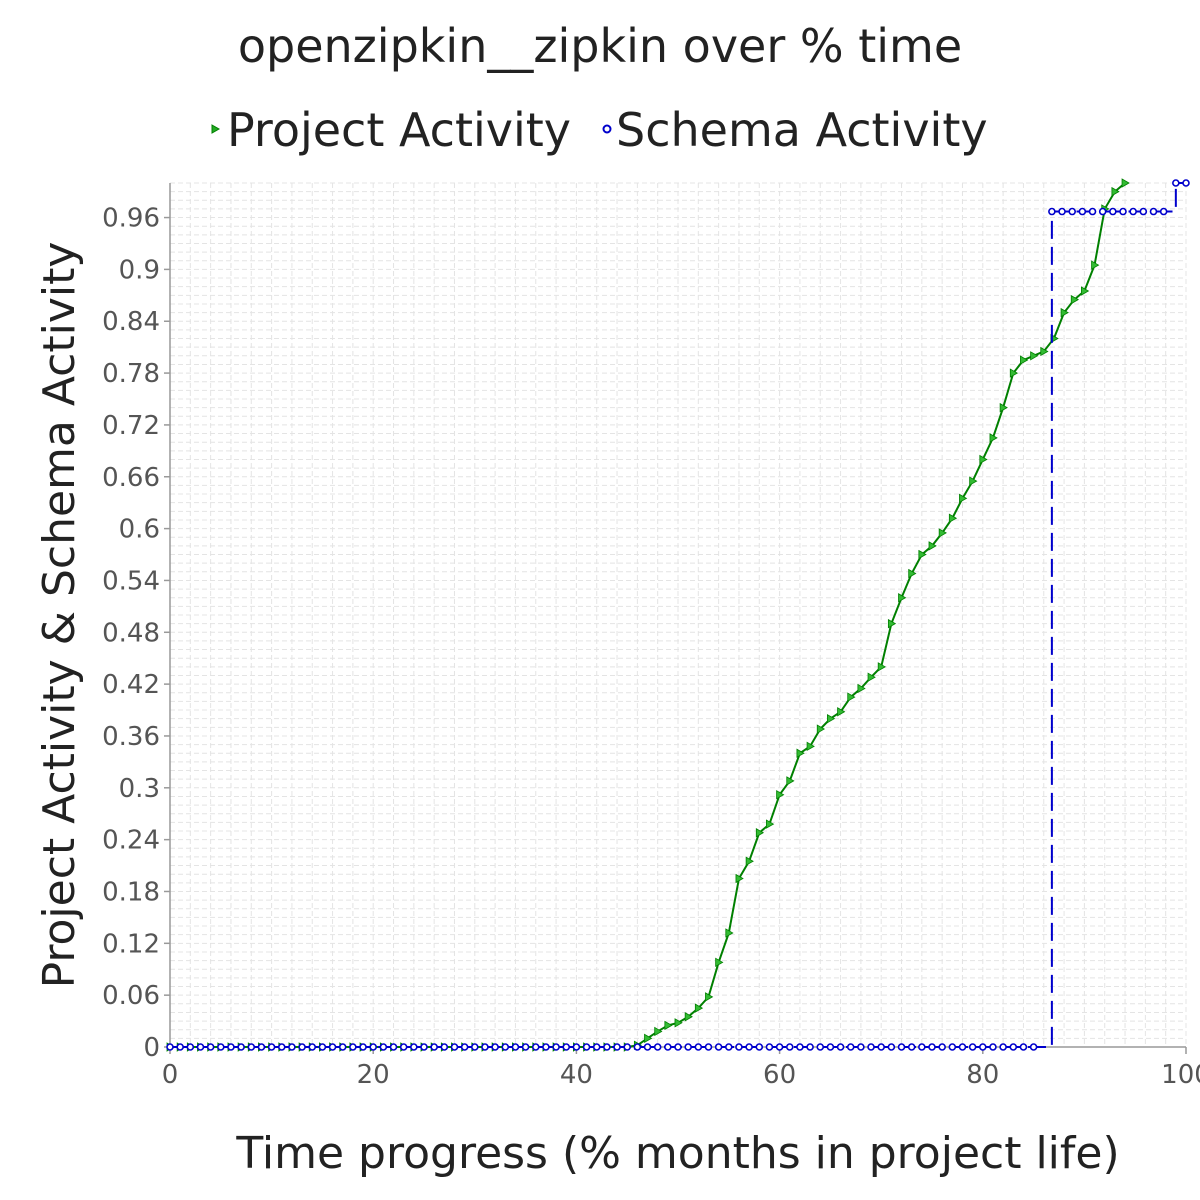 The height and width of the screenshot is (1200, 1200). Describe the element at coordinates (131, 322) in the screenshot. I see `y-tick-label: 0.84` at that location.